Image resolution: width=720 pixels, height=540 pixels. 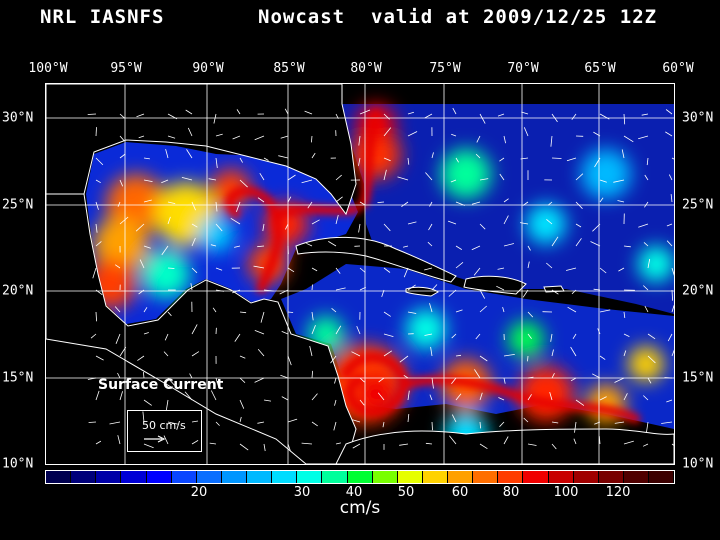 What do you see at coordinates (495, 285) in the screenshot?
I see `hispaniola` at bounding box center [495, 285].